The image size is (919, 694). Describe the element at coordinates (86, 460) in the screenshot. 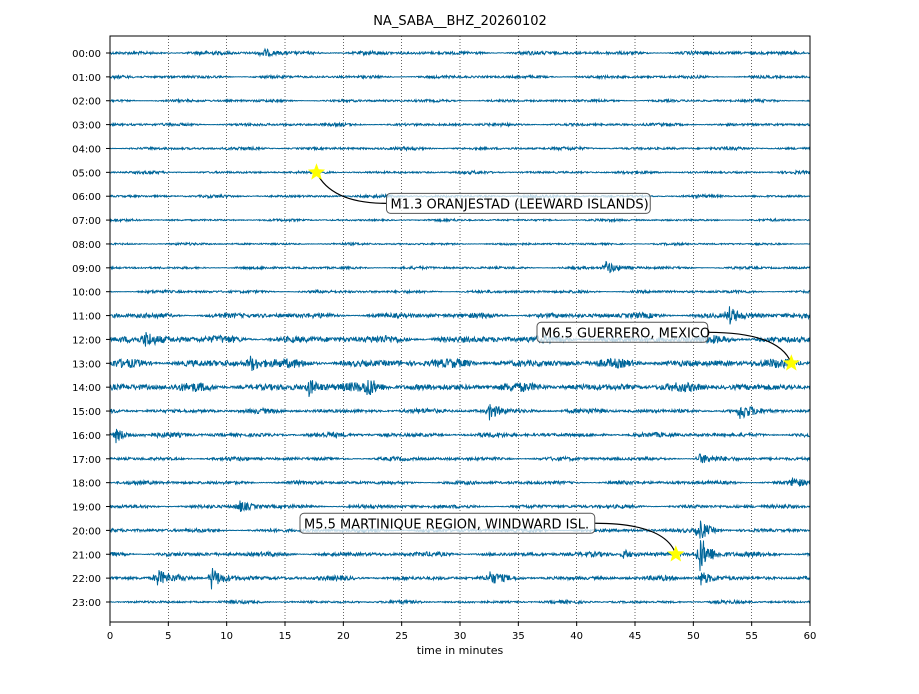

I see `y-tick-label: 17:00` at that location.